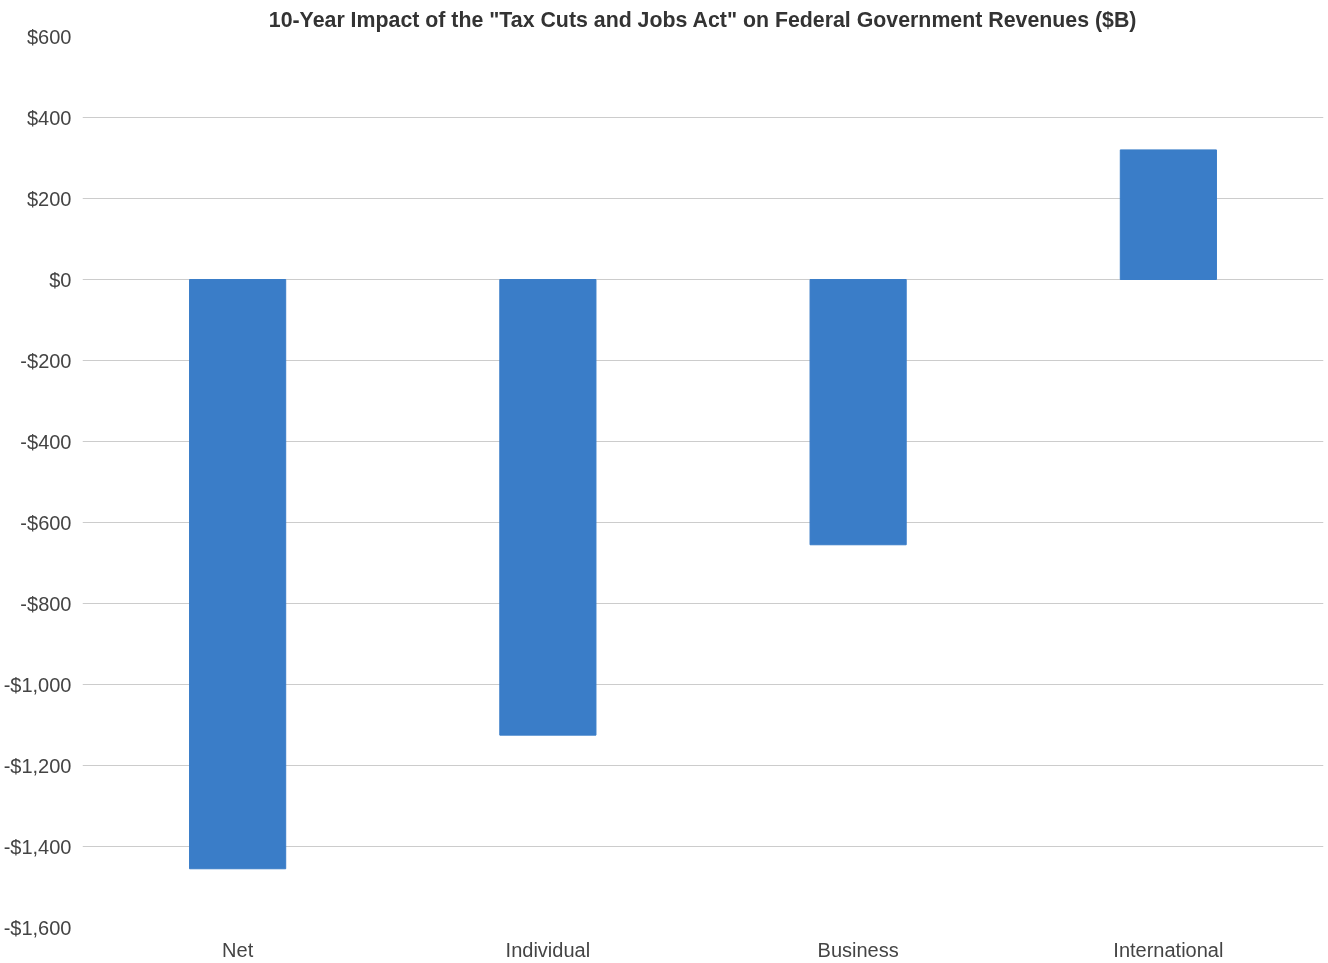 Image resolution: width=1328 pixels, height=963 pixels. I want to click on y-tick-label: $600, so click(49, 36).